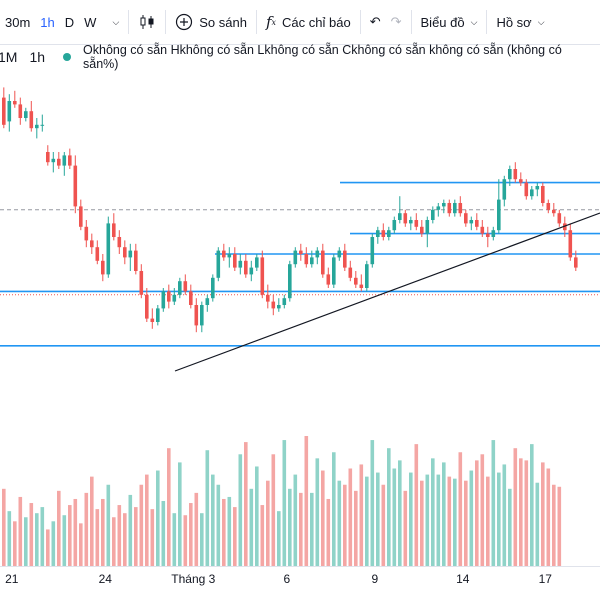 The width and height of the screenshot is (600, 601). What do you see at coordinates (375, 579) in the screenshot?
I see `time-axis-label: 9` at bounding box center [375, 579].